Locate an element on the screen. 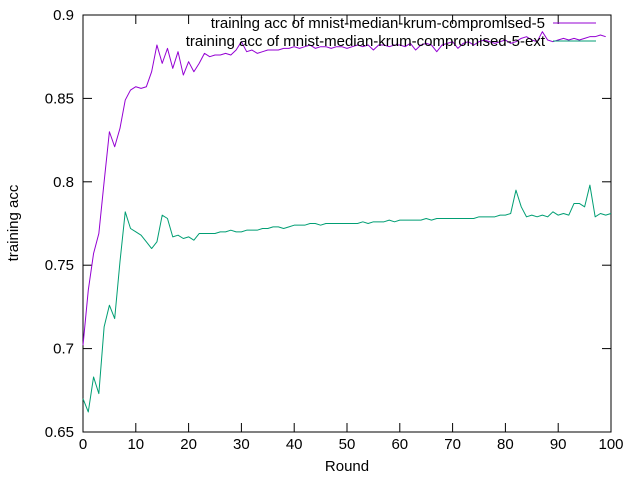  x-tick-label: 50 is located at coordinates (347, 444).